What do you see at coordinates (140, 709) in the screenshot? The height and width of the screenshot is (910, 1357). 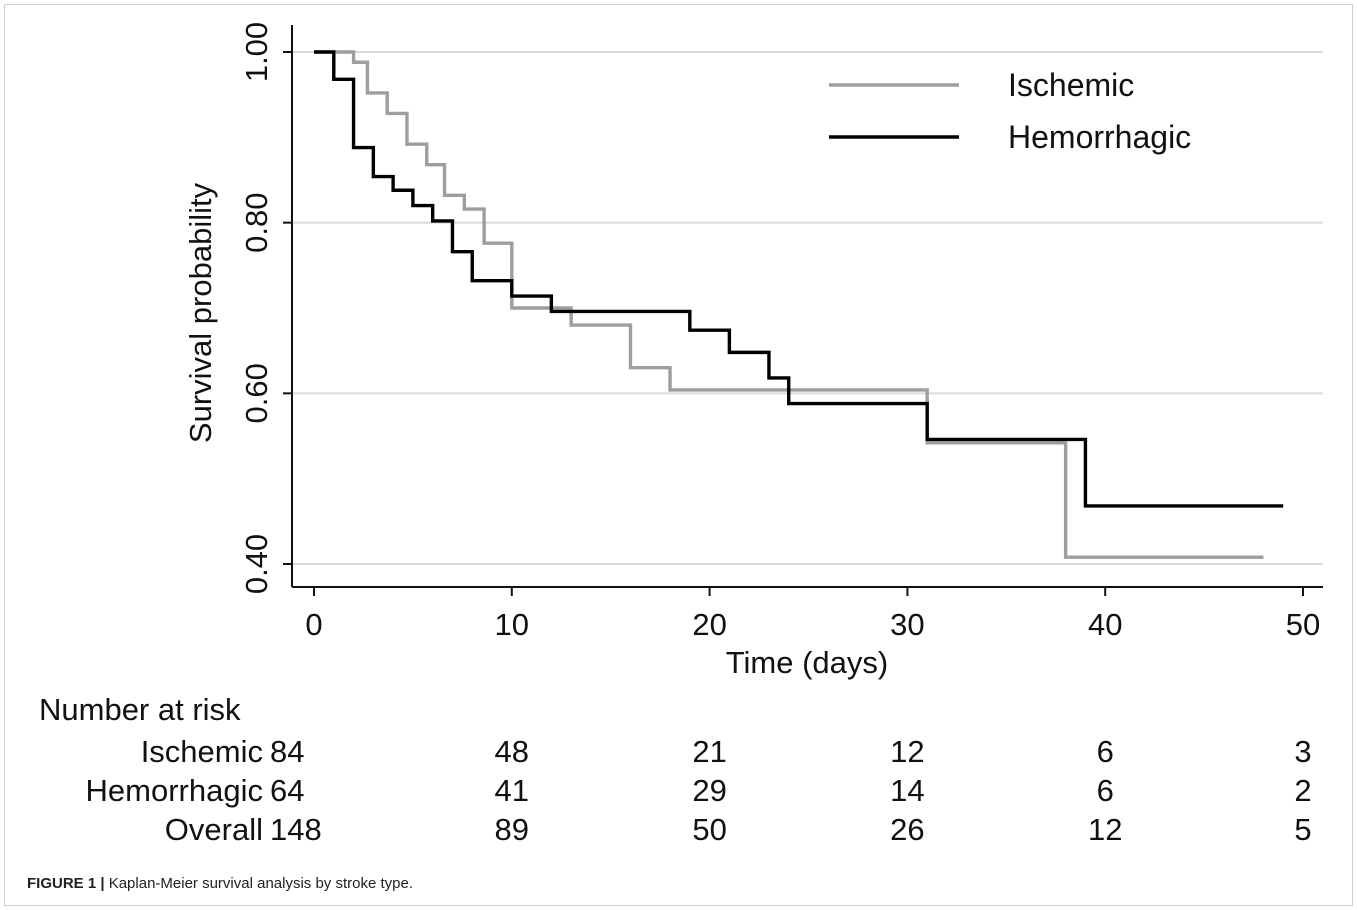 I see `risk-table-title: Number at risk` at bounding box center [140, 709].